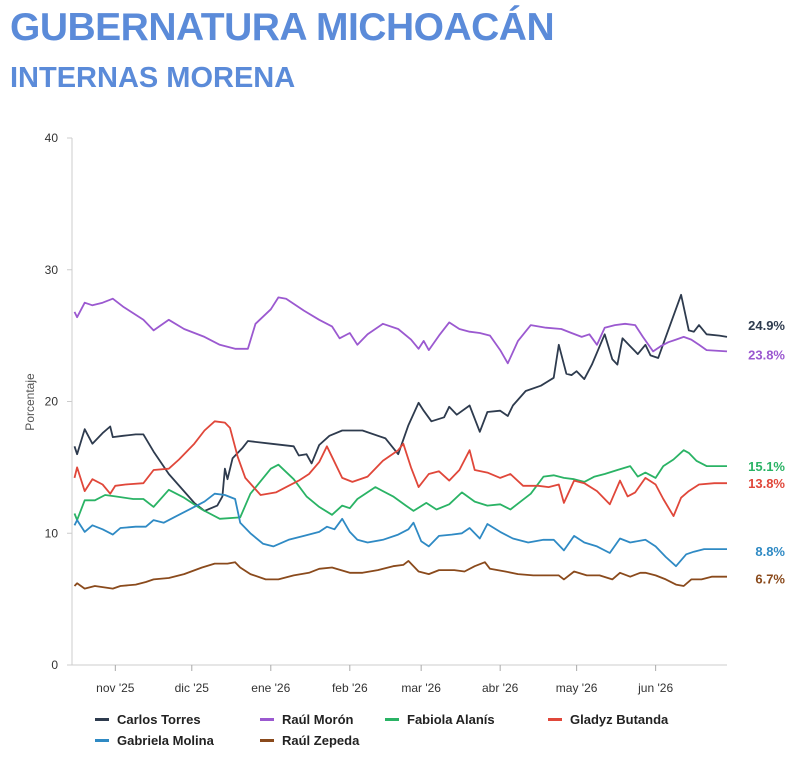 The height and width of the screenshot is (766, 800). What do you see at coordinates (30, 402) in the screenshot?
I see `y-axis-label: Porcentaje` at bounding box center [30, 402].